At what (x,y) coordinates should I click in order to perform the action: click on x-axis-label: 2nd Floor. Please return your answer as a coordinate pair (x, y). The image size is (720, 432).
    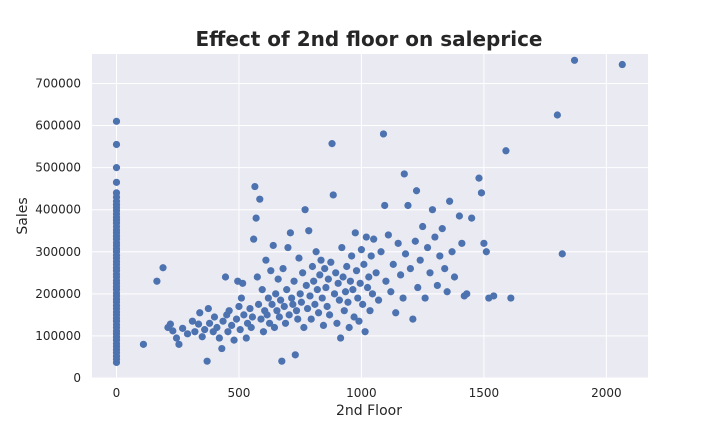
    Looking at the image, I should click on (369, 411).